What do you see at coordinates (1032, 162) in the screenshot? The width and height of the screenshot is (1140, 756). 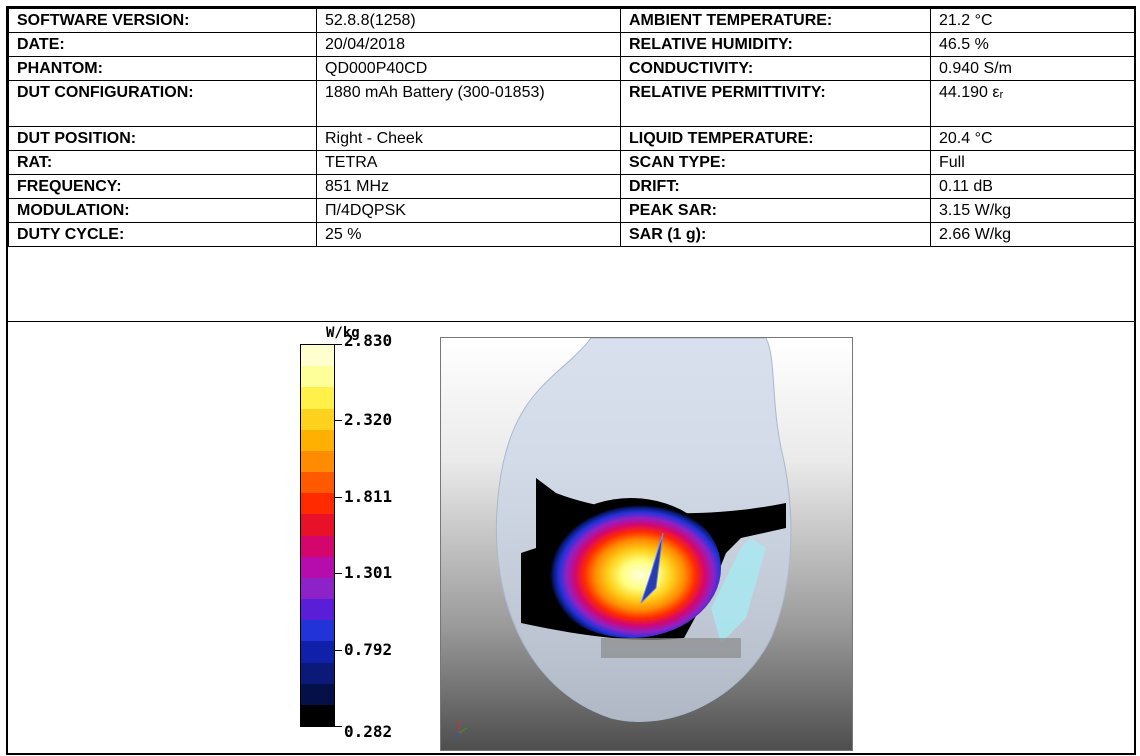 I see `field-value: Full` at bounding box center [1032, 162].